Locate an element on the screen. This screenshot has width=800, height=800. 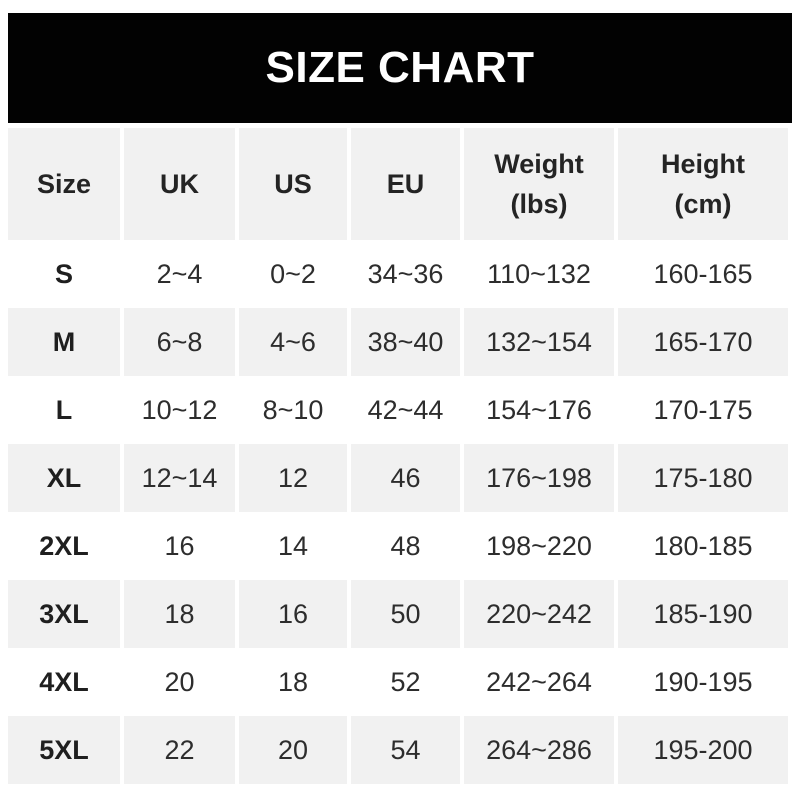
cell-weight: 154~176 is located at coordinates (539, 409).